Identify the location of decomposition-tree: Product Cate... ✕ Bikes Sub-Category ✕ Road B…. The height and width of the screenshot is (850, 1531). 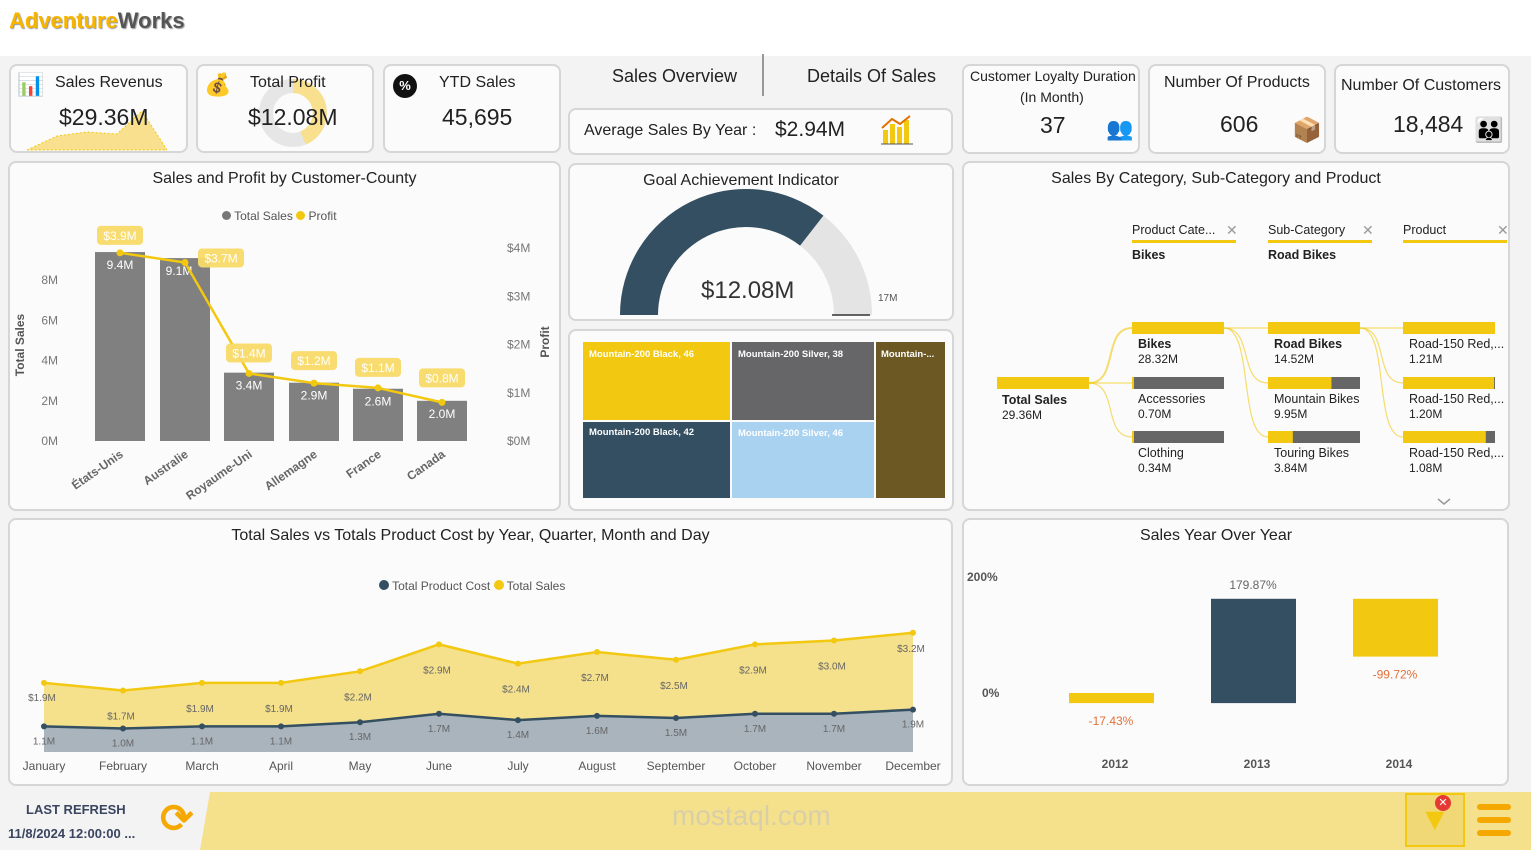
(1253, 363).